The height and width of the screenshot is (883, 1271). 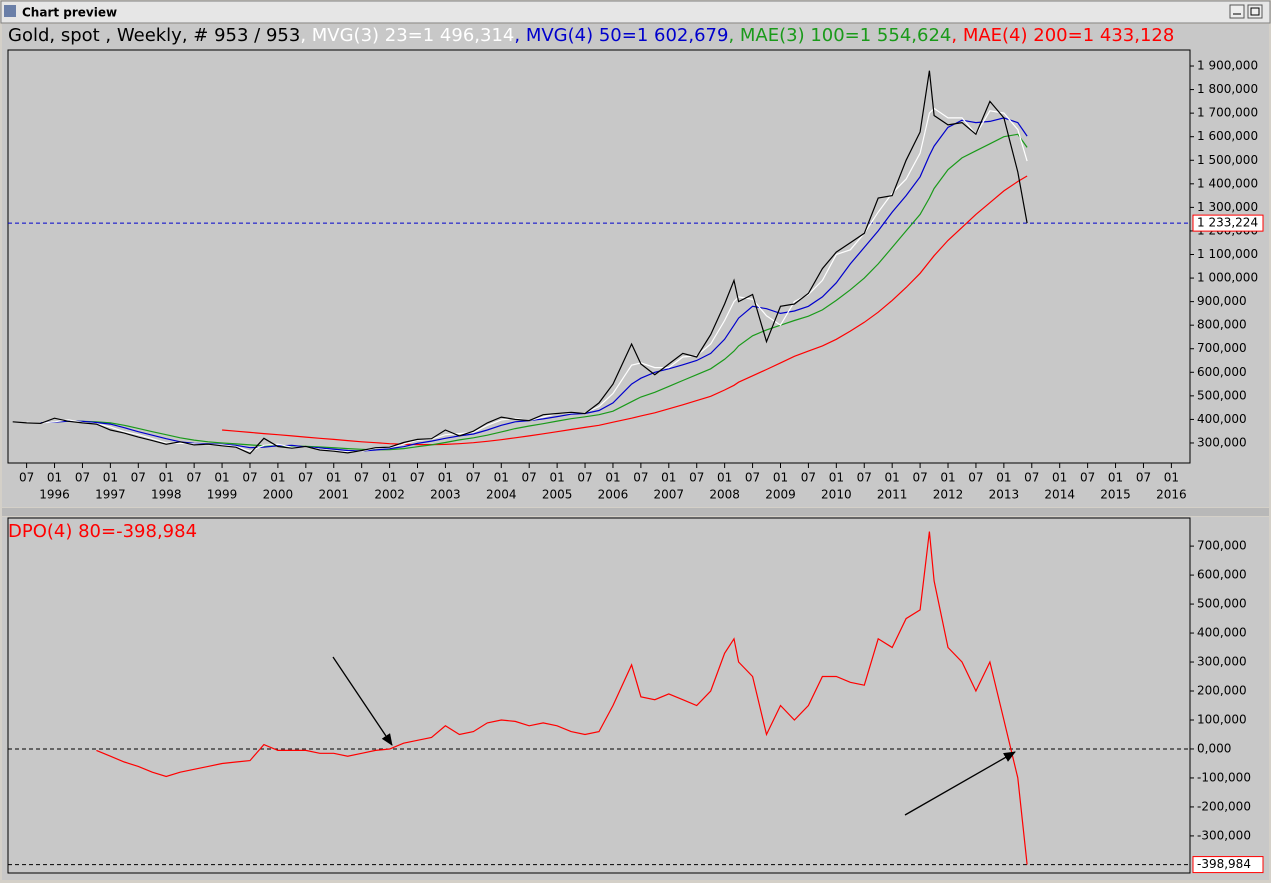 What do you see at coordinates (1059, 495) in the screenshot?
I see `year-label: 2014` at bounding box center [1059, 495].